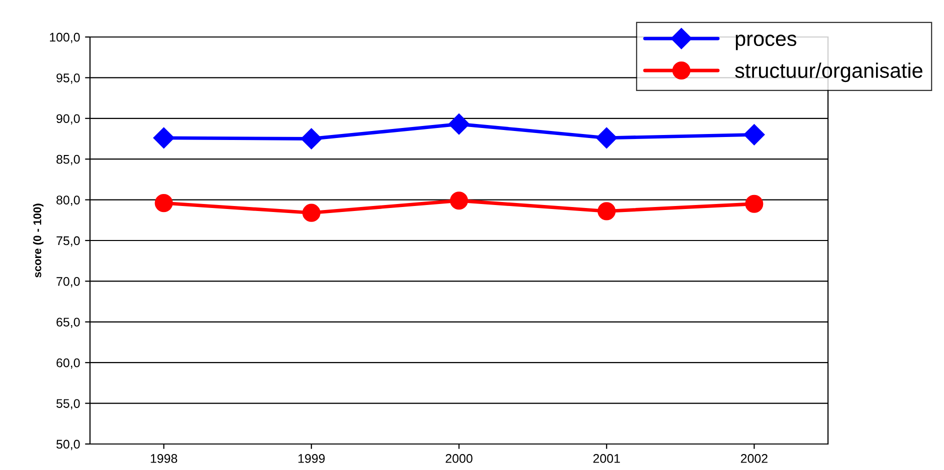 This screenshot has width=944, height=470. Describe the element at coordinates (828, 72) in the screenshot. I see `legend-label: structuur/organisatie` at that location.